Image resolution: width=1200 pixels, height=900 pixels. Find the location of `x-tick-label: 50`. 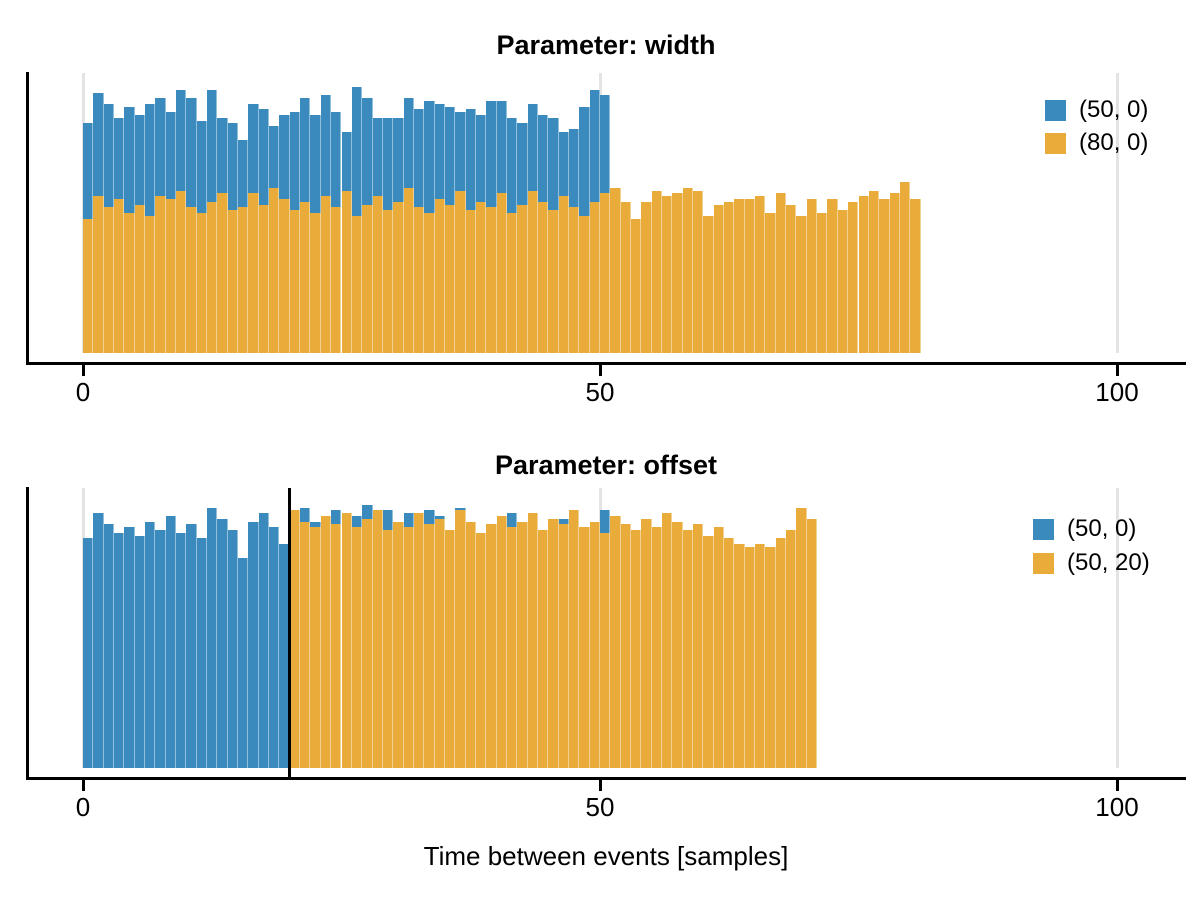

x-tick-label: 50 is located at coordinates (600, 392).